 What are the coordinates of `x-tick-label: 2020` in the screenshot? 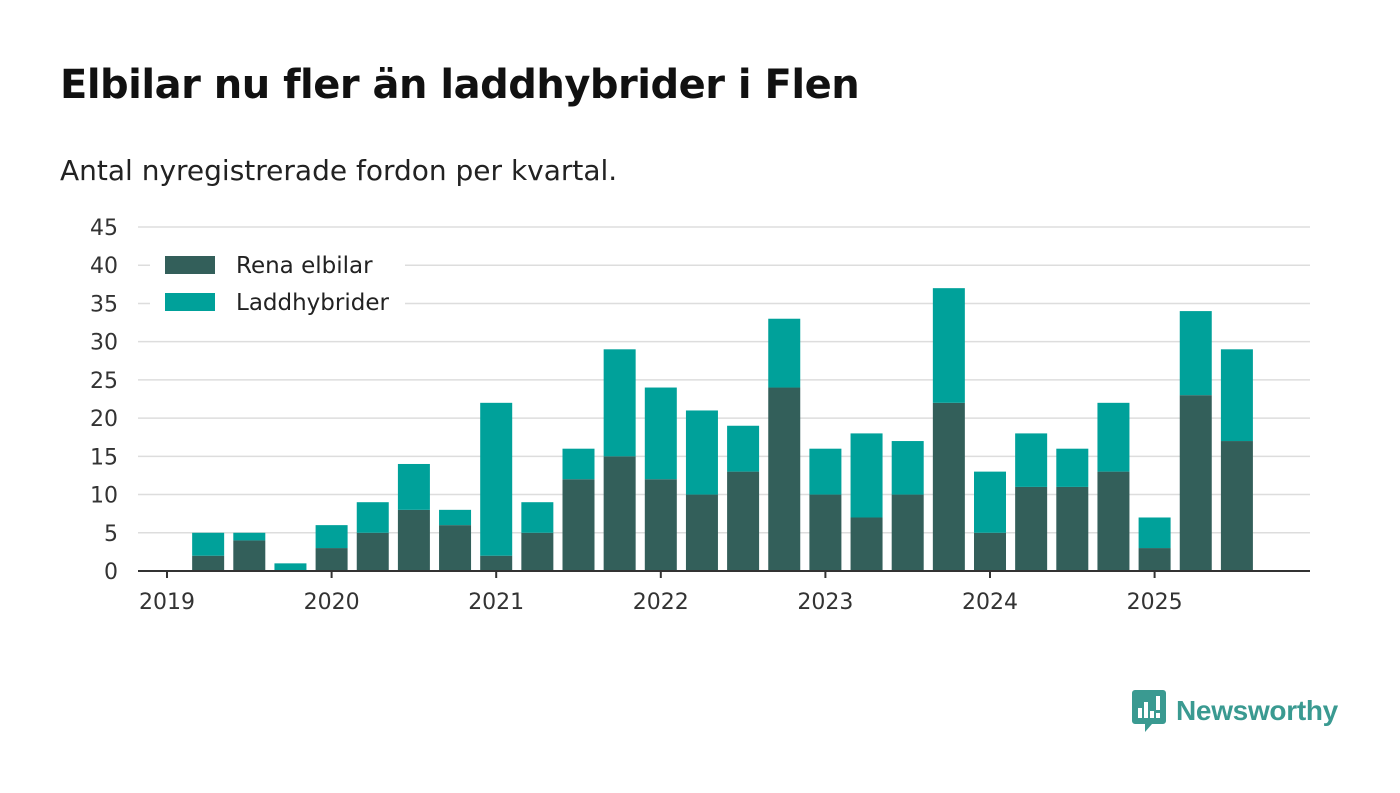 It's located at (332, 602).